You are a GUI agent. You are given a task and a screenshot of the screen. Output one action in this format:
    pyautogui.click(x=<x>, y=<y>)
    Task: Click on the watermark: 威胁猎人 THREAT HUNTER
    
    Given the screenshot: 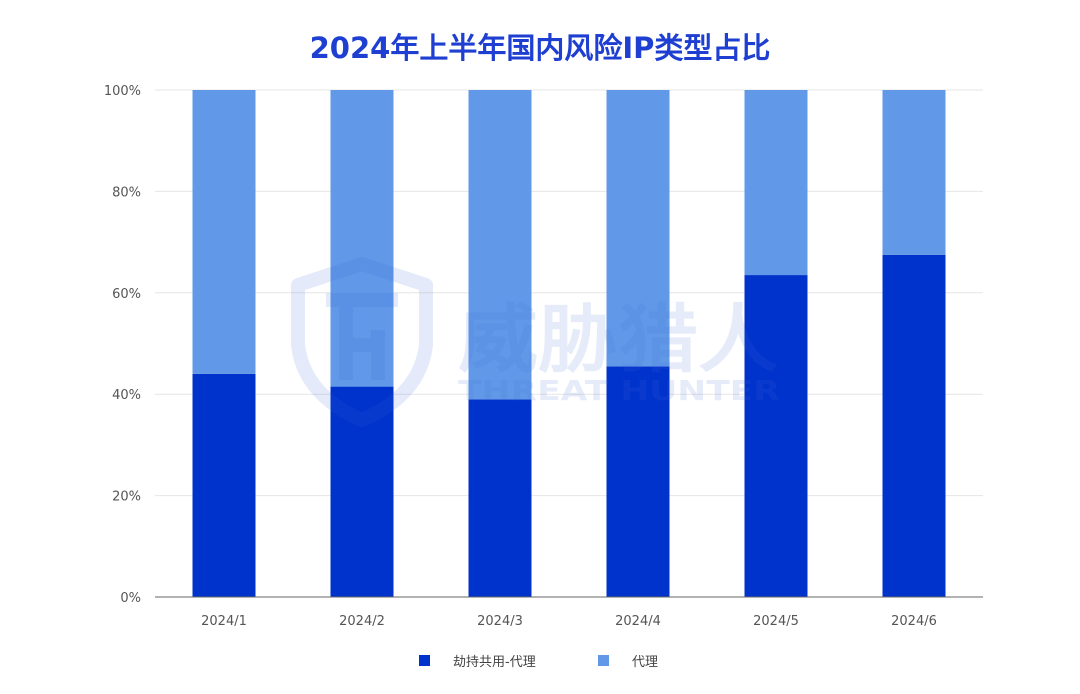 What is the action you would take?
    pyautogui.click(x=535, y=342)
    